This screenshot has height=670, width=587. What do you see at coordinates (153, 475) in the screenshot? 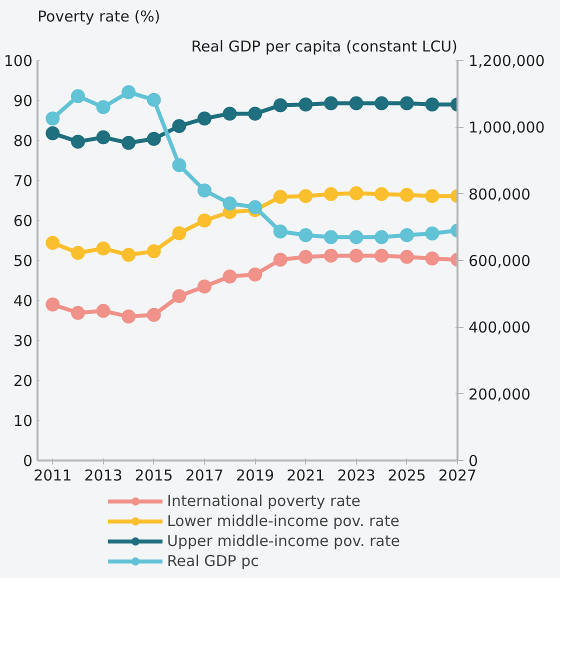
I see `x-tick-label: 2015` at bounding box center [153, 475].